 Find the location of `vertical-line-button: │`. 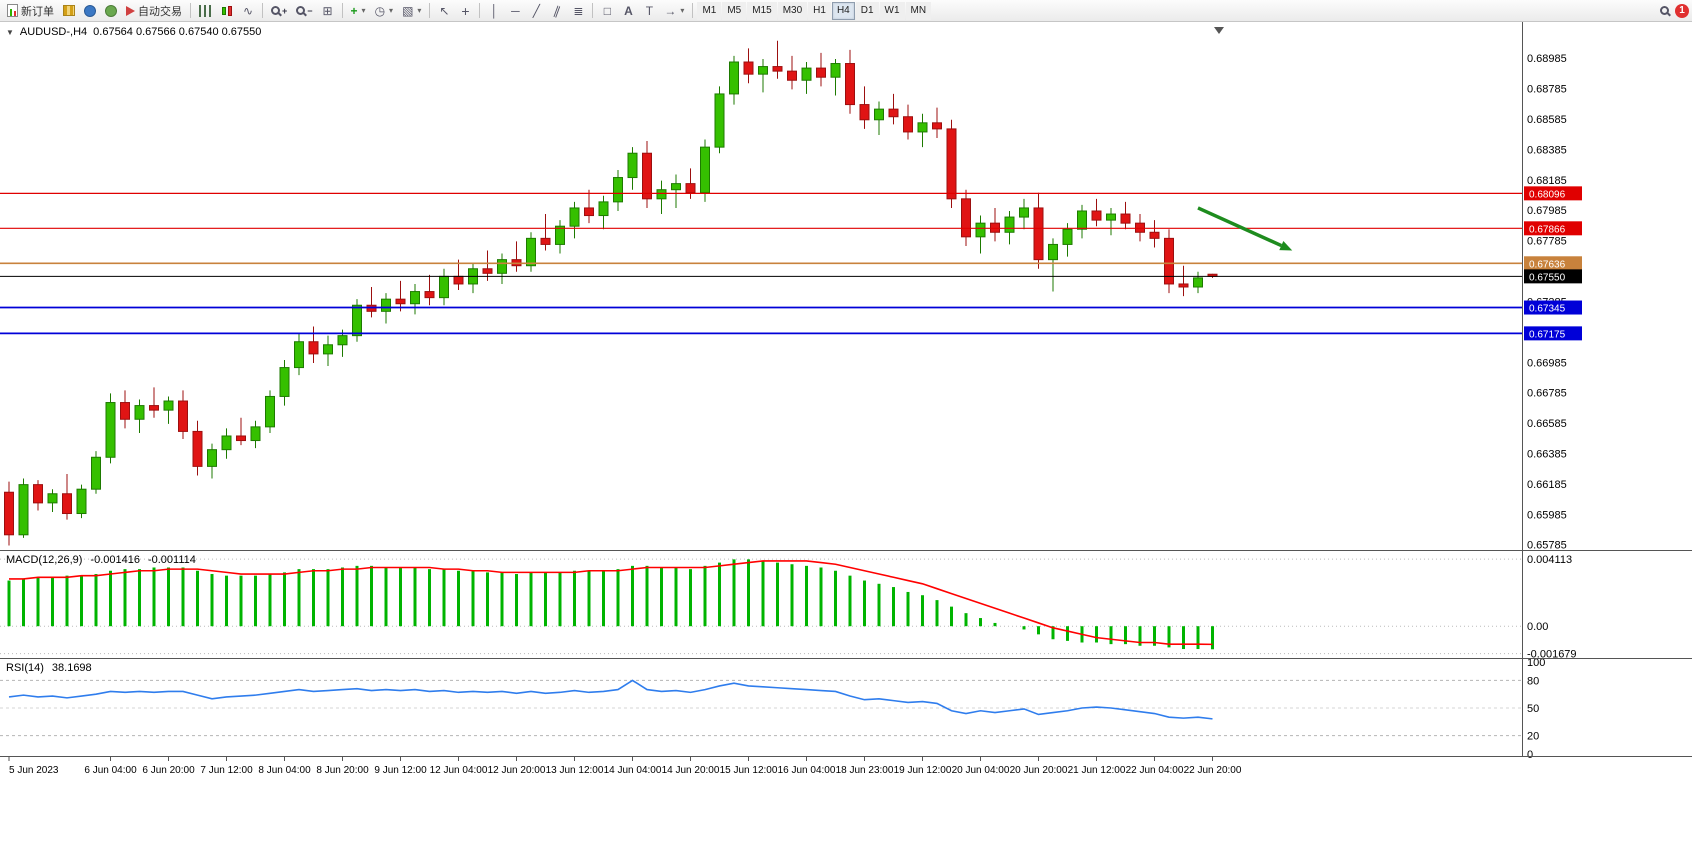

vertical-line-button: │ is located at coordinates (494, 11).